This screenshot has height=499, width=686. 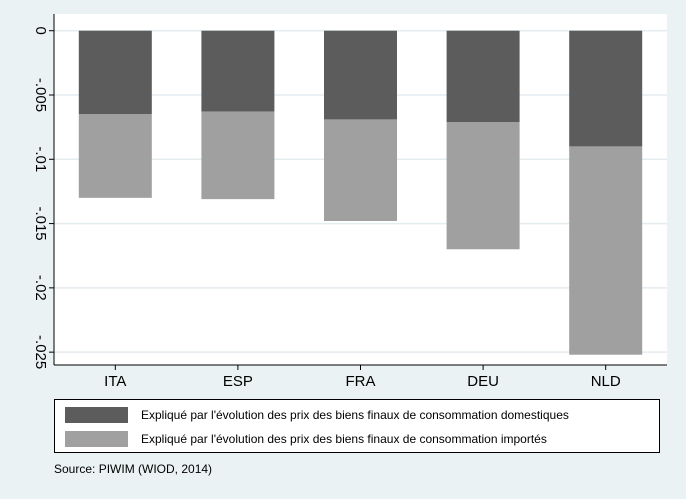 I want to click on y-tick-label: -.005, so click(x=40, y=95).